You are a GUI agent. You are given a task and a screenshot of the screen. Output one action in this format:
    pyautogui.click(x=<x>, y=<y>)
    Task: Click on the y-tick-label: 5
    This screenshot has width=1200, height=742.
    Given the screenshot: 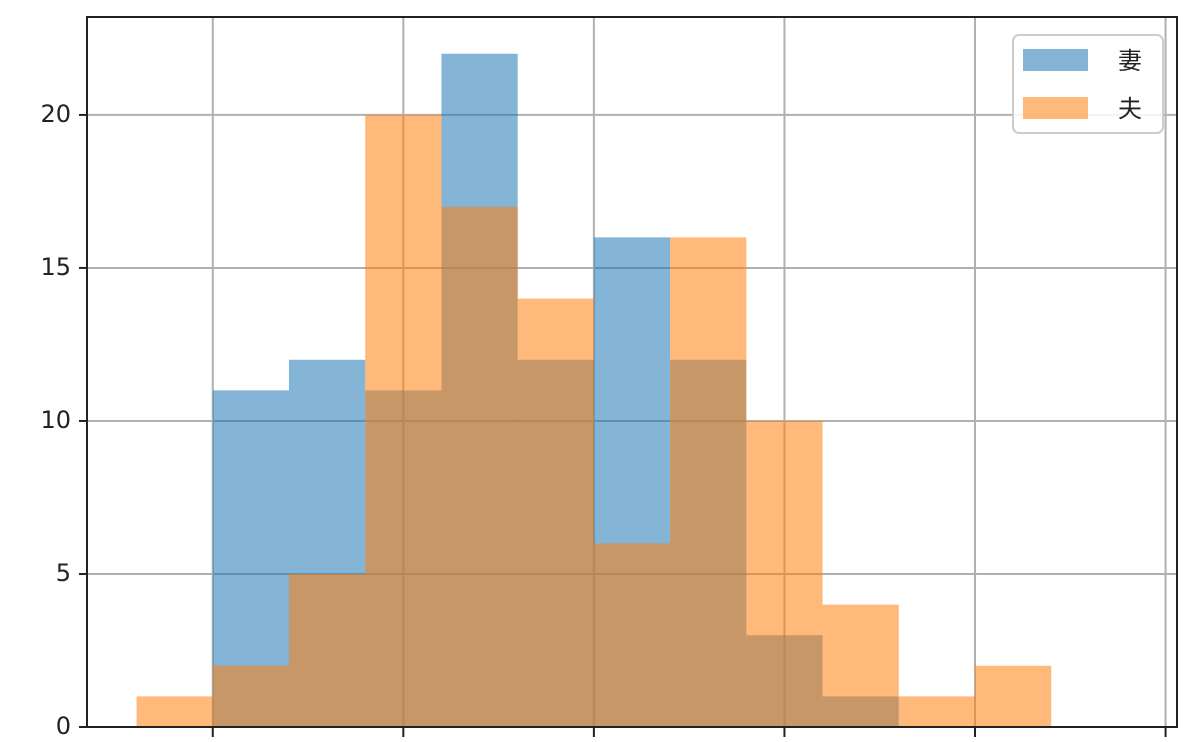 What is the action you would take?
    pyautogui.click(x=63, y=573)
    